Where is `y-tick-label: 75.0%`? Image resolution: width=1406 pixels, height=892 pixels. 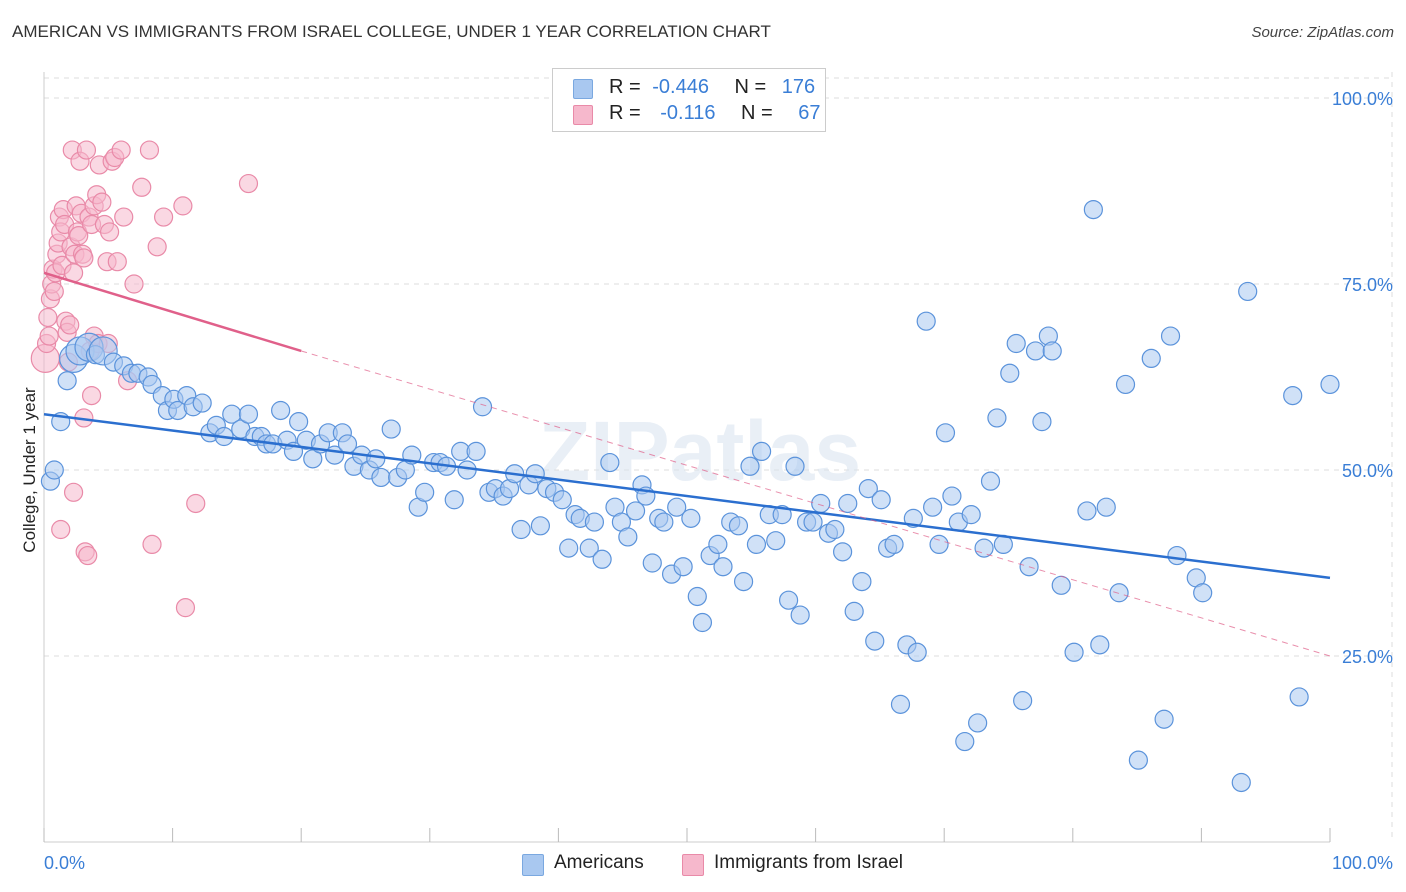 y-tick-label: 75.0% is located at coordinates (1367, 285).